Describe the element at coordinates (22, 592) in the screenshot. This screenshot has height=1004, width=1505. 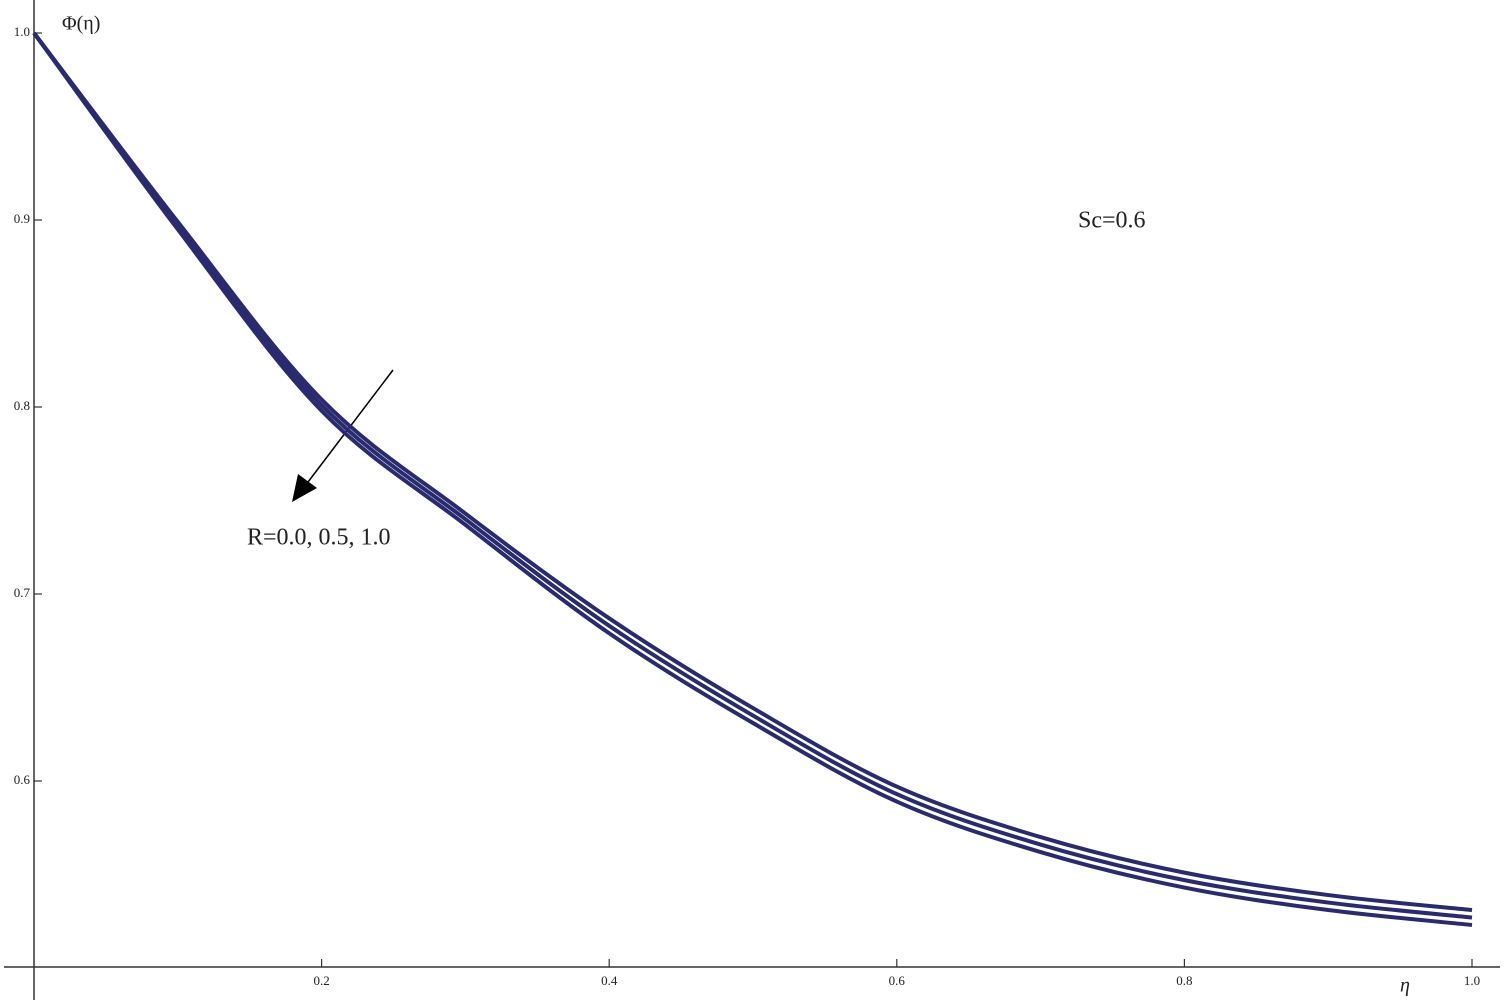
I see `y-tick-label: 0.7` at that location.